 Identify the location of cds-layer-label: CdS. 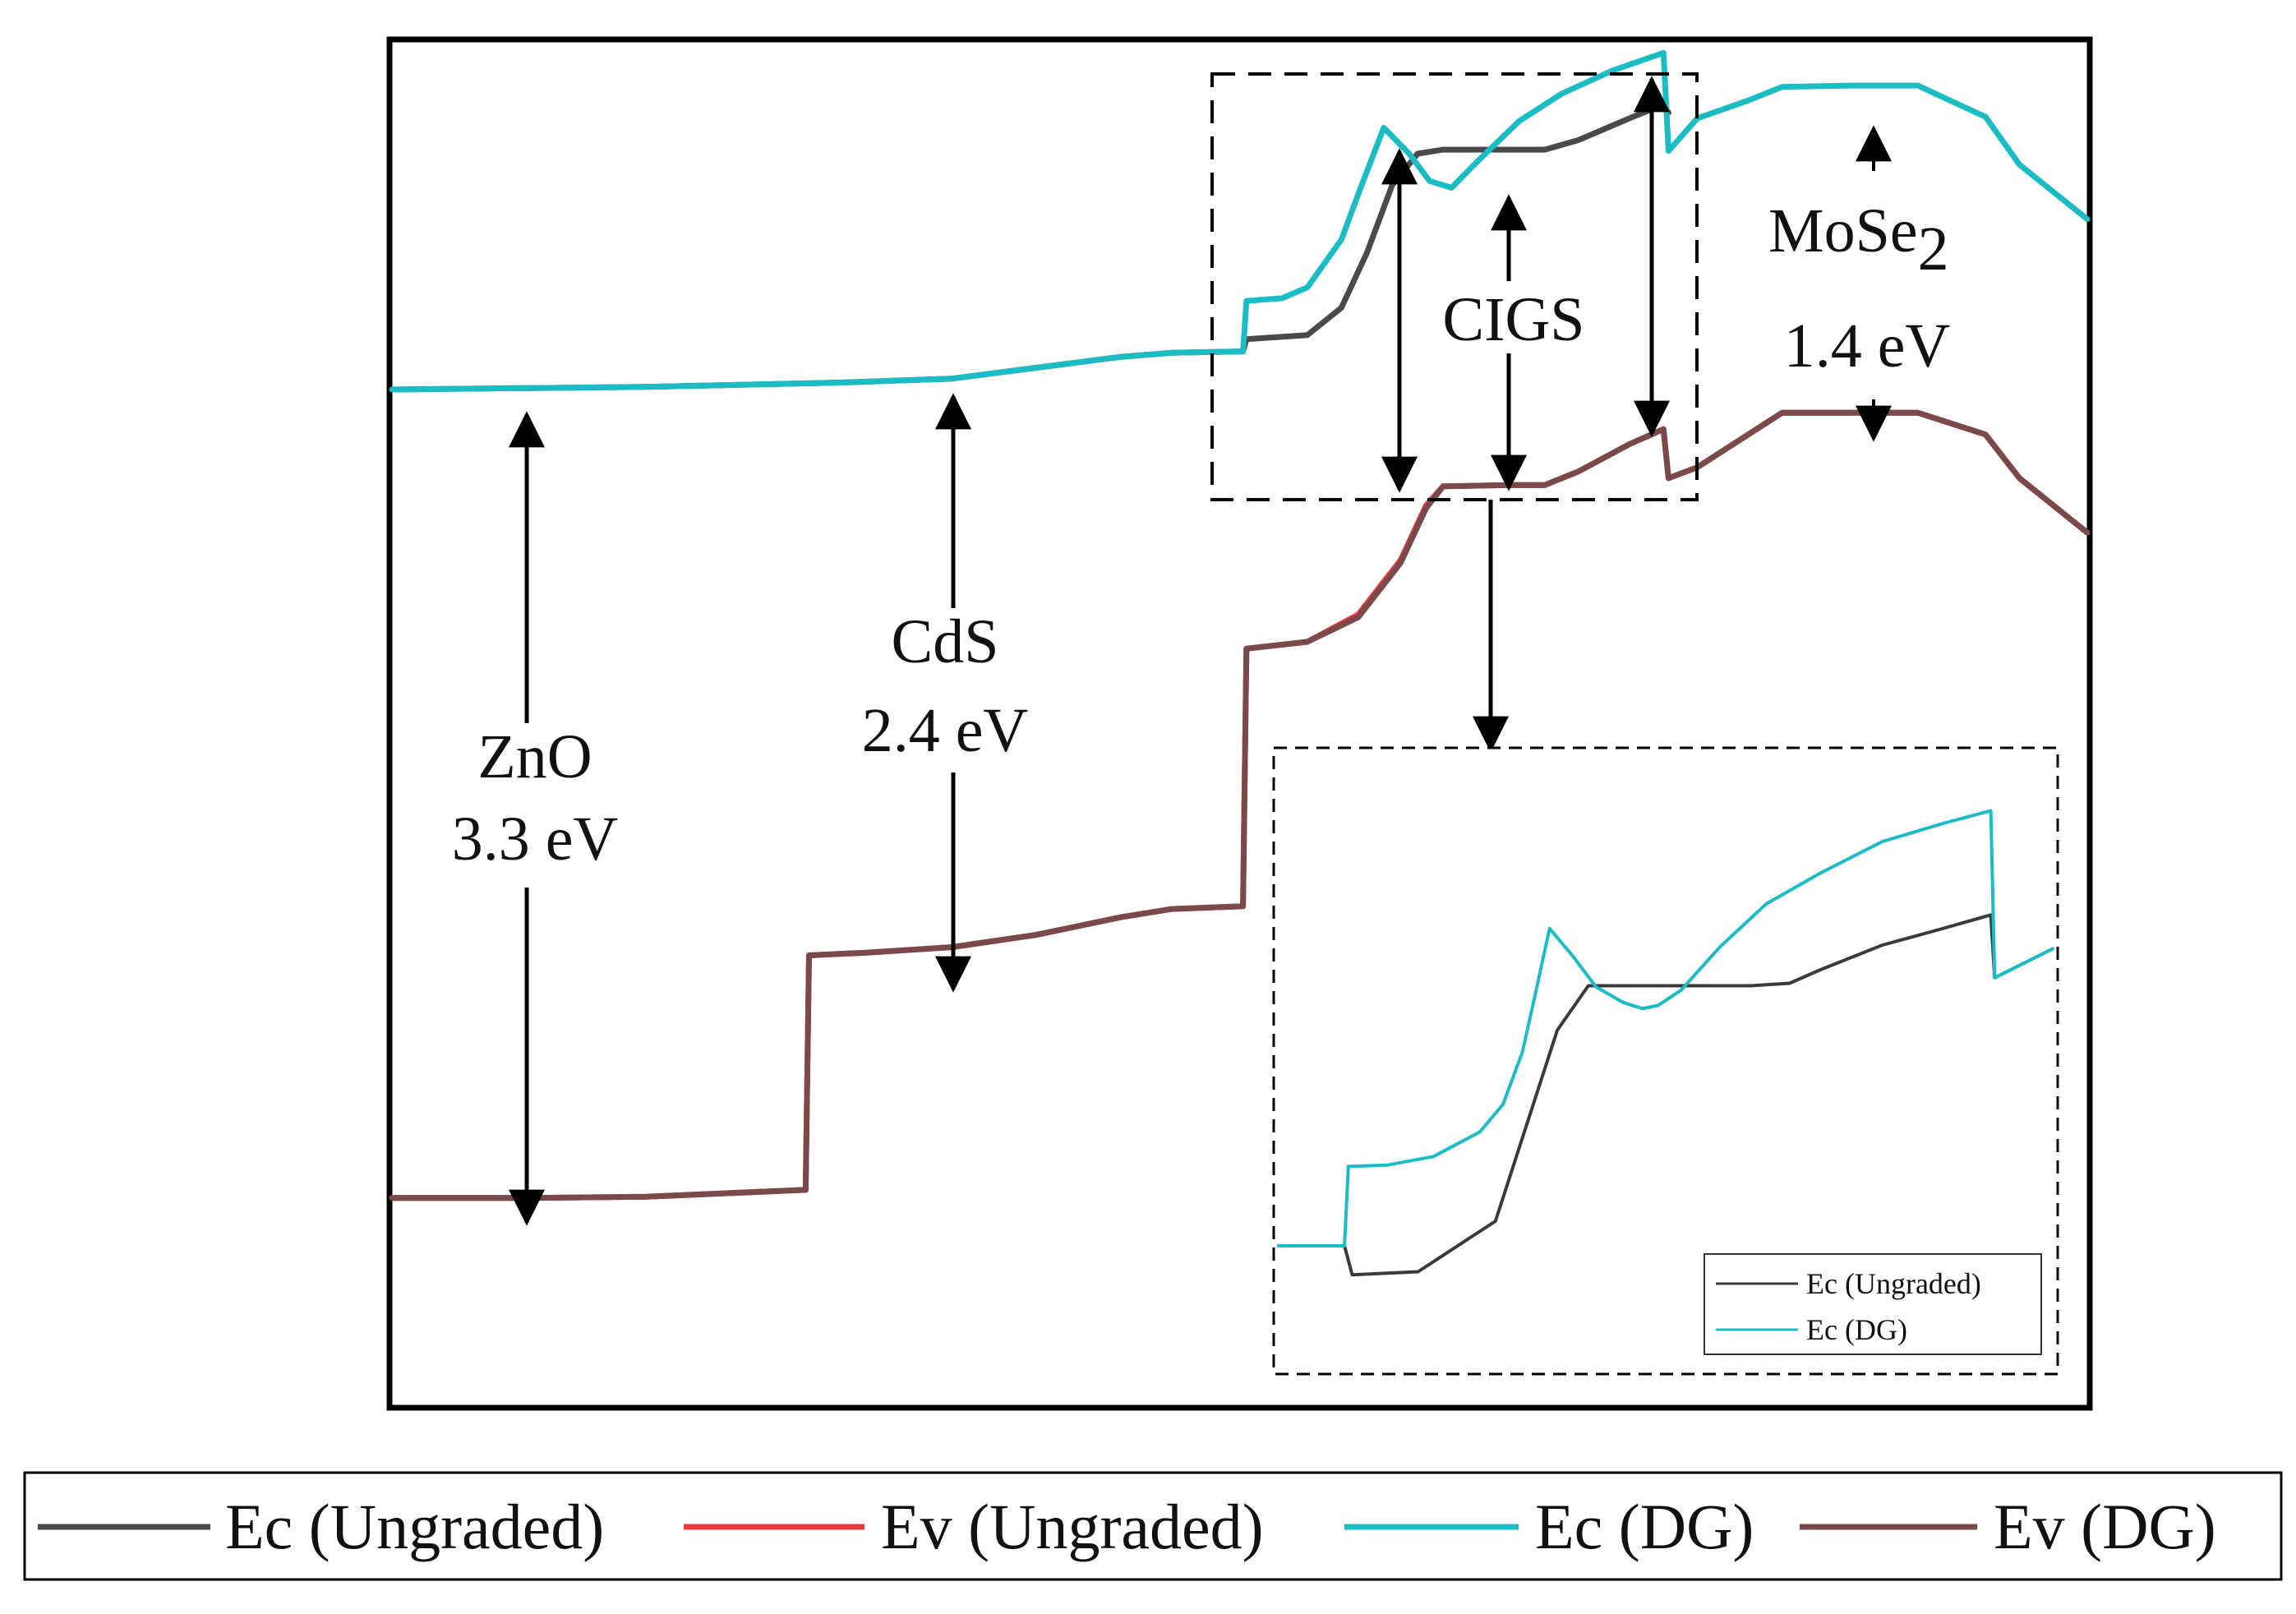
(945, 641).